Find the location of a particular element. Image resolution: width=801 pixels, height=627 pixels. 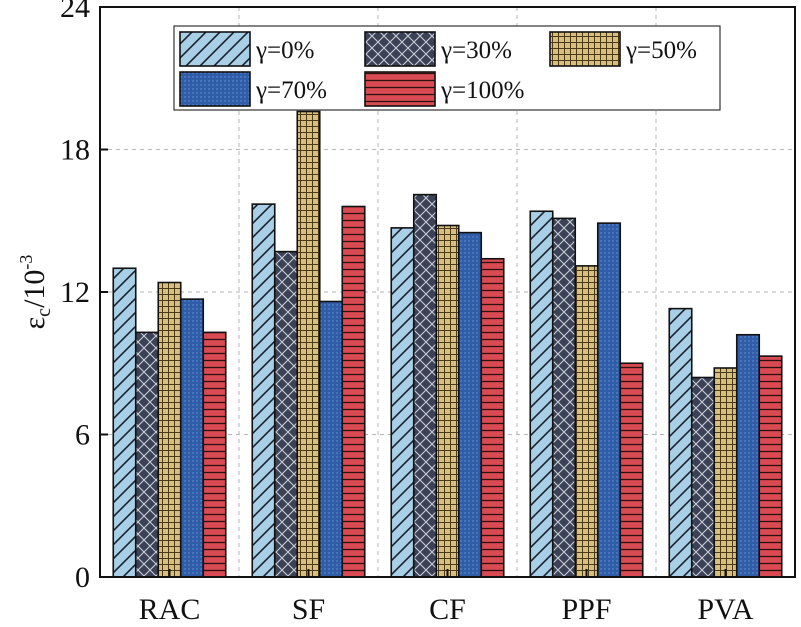

svg-text: εc/10-3 is located at coordinates (35, 292).